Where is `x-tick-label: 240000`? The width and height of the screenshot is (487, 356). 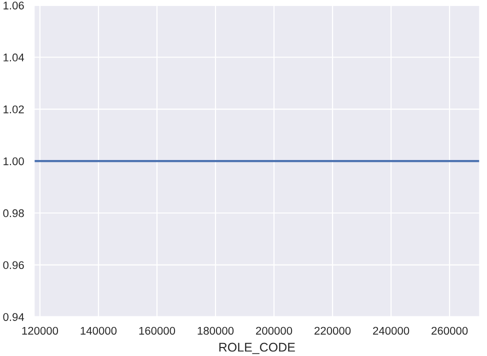
x-tick-label: 240000 is located at coordinates (391, 330).